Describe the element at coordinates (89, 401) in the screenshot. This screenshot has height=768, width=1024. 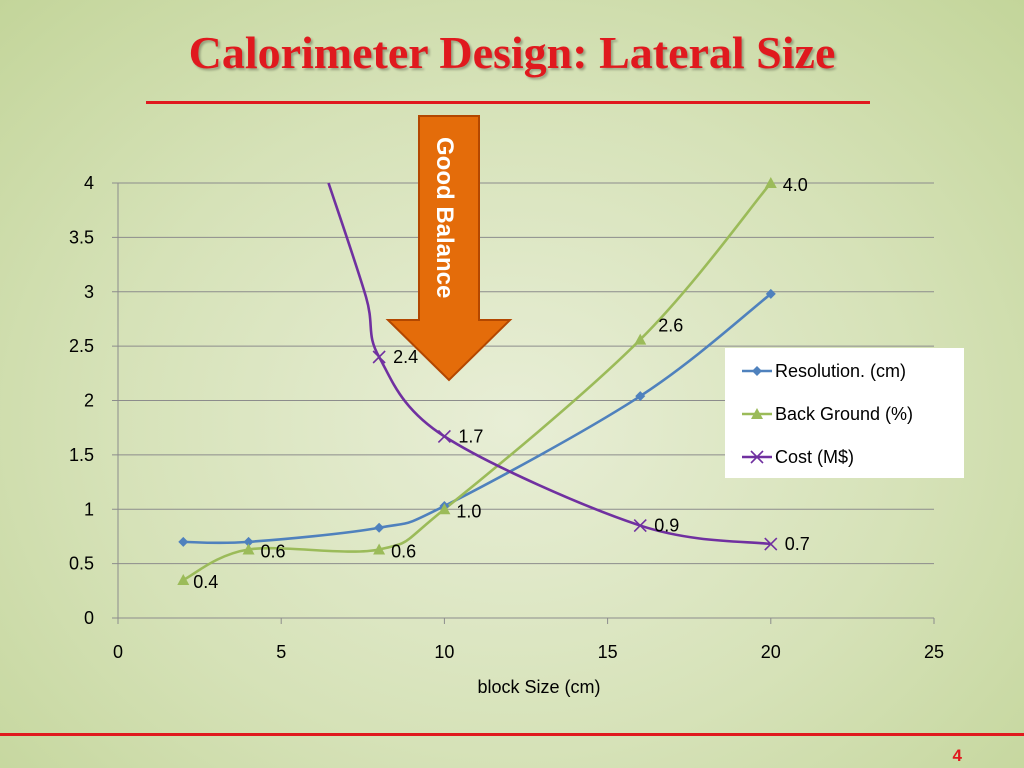
I see `y-tick-label: 2` at that location.